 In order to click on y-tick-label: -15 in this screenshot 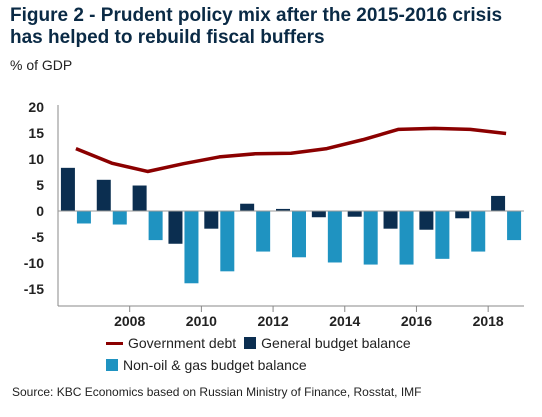, I will do `click(34, 289)`.